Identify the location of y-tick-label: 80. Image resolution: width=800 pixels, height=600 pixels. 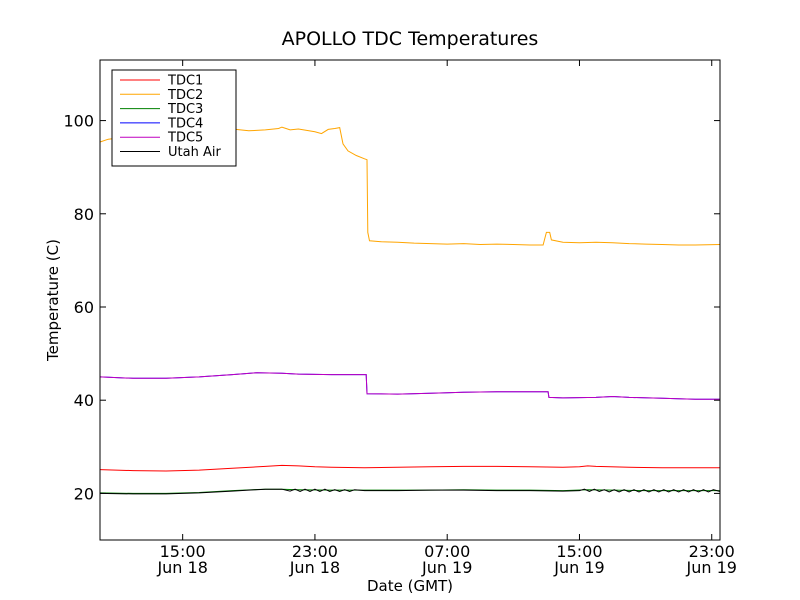
(84, 214).